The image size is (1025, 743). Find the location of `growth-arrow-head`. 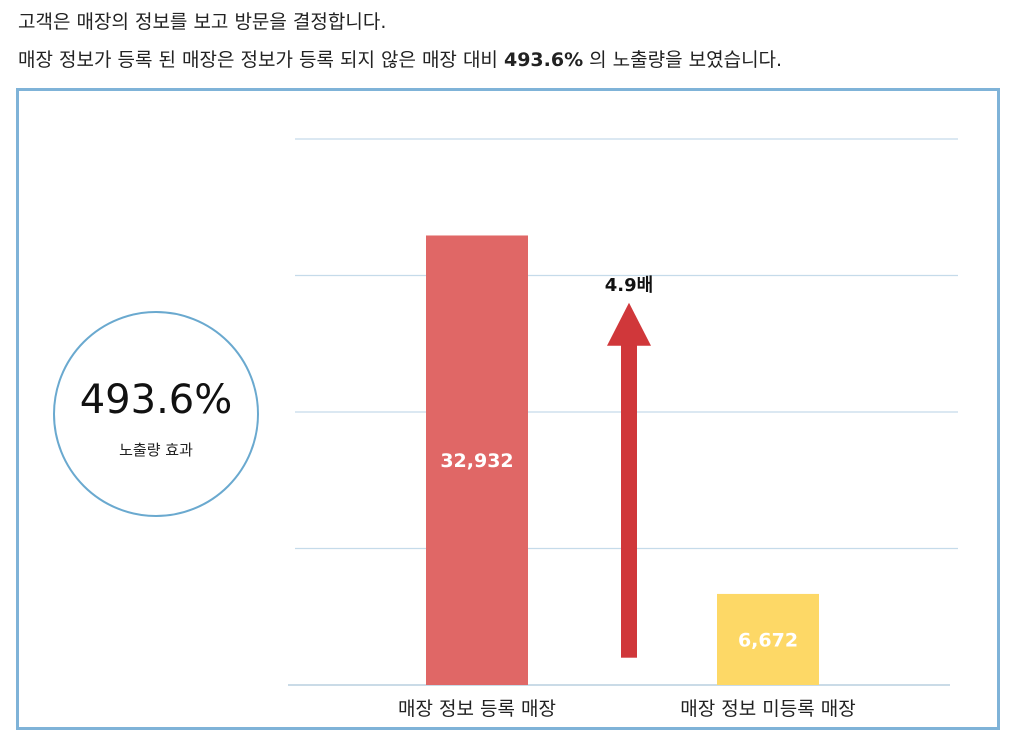

growth-arrow-head is located at coordinates (629, 324).